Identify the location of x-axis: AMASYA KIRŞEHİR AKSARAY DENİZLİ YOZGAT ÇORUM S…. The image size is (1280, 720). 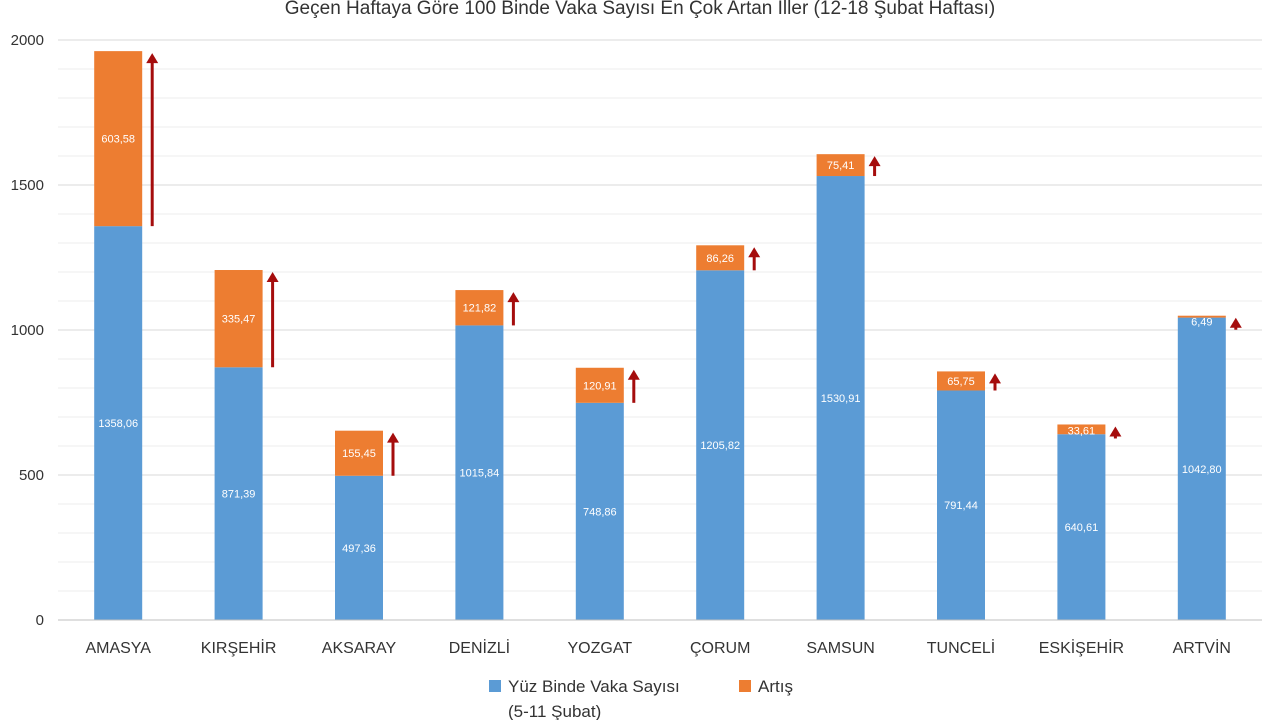
(660, 638).